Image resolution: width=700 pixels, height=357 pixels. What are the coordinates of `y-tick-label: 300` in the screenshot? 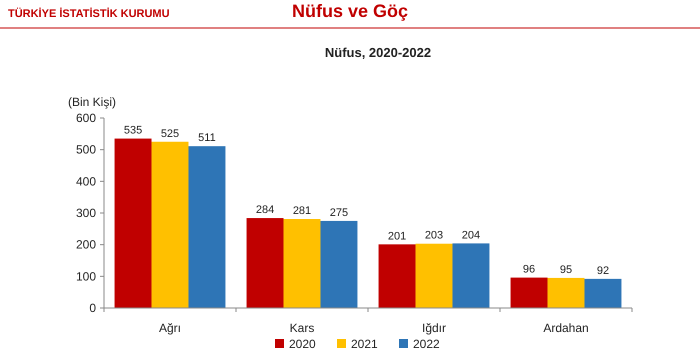 It's located at (86, 213).